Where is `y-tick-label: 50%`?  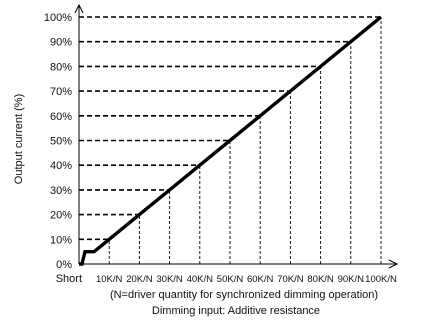
y-tick-label: 50% is located at coordinates (61, 142).